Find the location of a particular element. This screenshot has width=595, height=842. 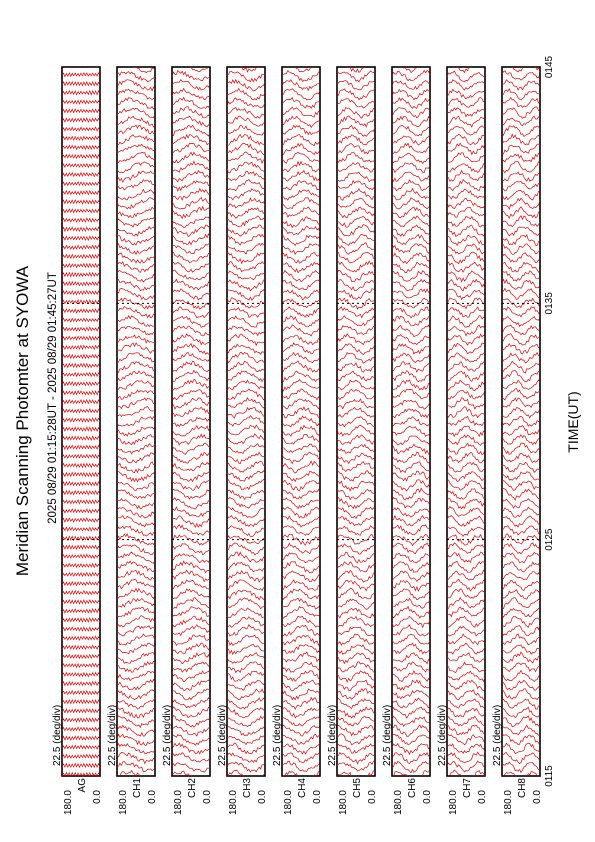

channel-label: CH2 is located at coordinates (192, 788).